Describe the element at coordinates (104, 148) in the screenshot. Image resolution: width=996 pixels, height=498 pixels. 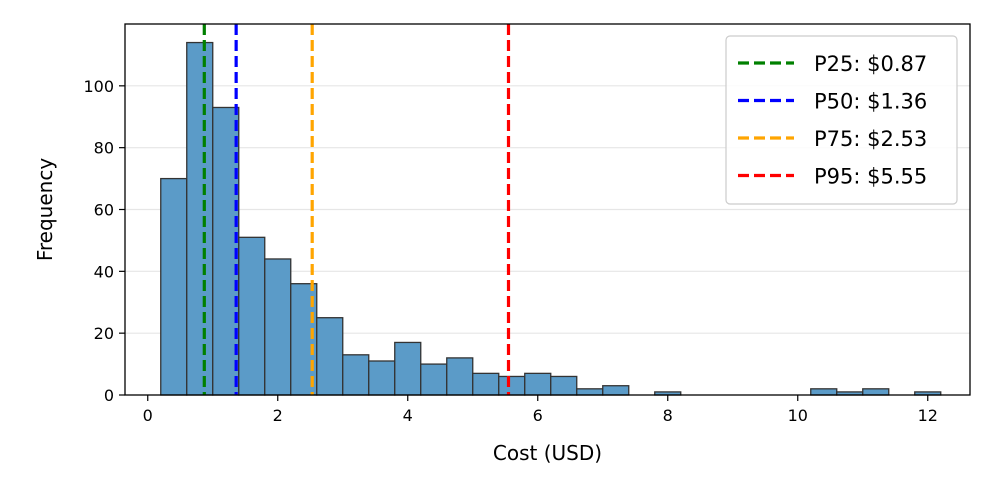
I see `y-tick-label: 80` at that location.